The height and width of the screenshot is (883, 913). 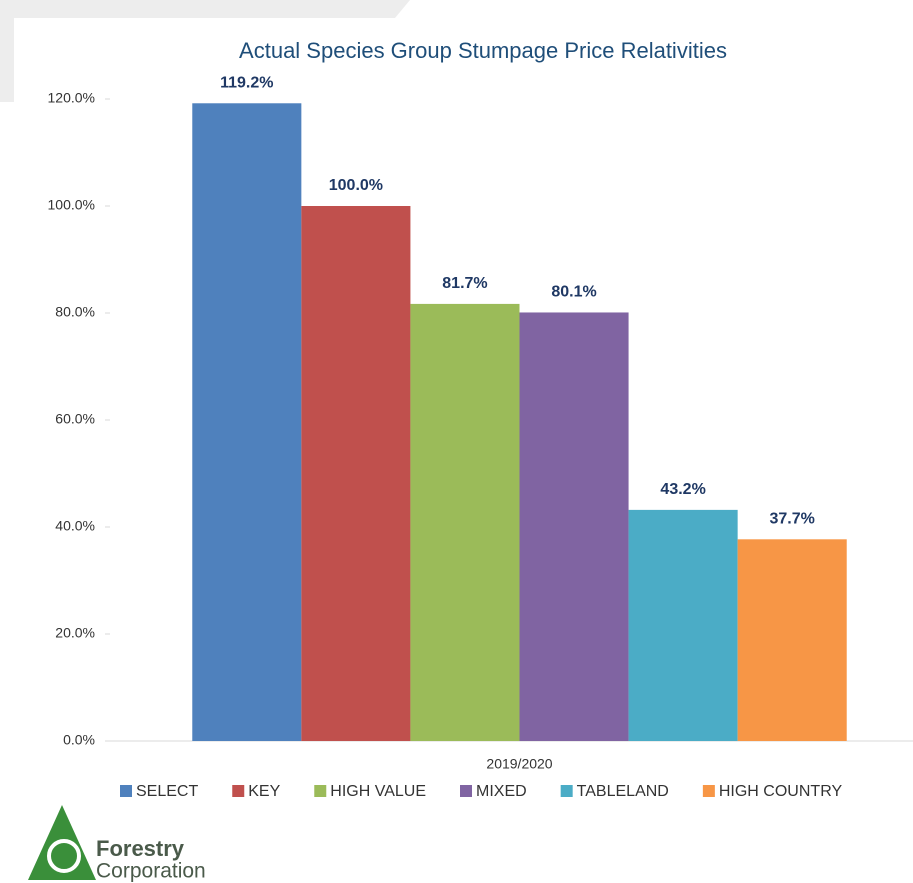 What do you see at coordinates (246, 82) in the screenshot?
I see `value-label: 119.2%` at bounding box center [246, 82].